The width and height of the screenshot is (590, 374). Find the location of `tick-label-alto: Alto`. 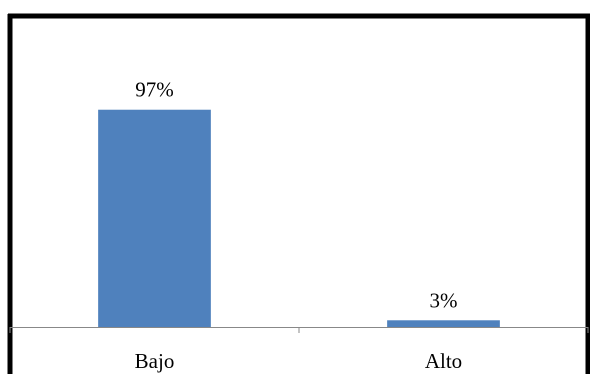

tick-label-alto: Alto is located at coordinates (443, 361).